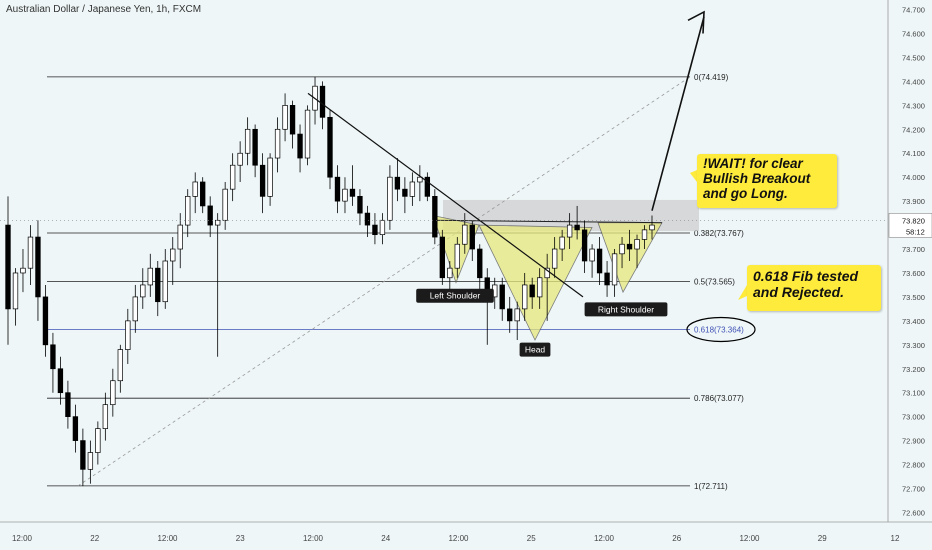 The width and height of the screenshot is (932, 550). Describe the element at coordinates (385, 538) in the screenshot. I see `time-tick-label: 24` at that location.